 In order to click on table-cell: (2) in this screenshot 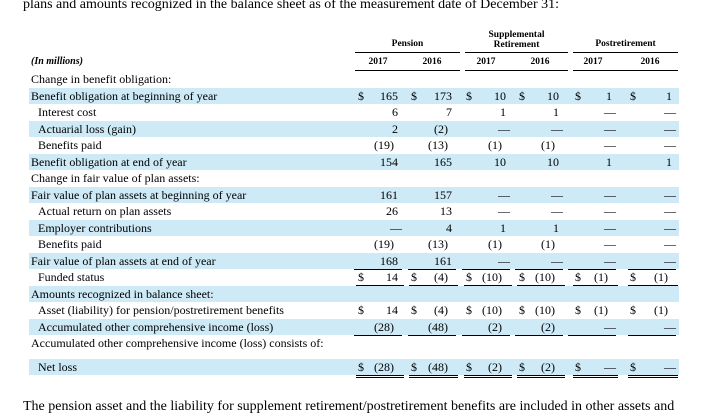, I will do `click(548, 366)`.